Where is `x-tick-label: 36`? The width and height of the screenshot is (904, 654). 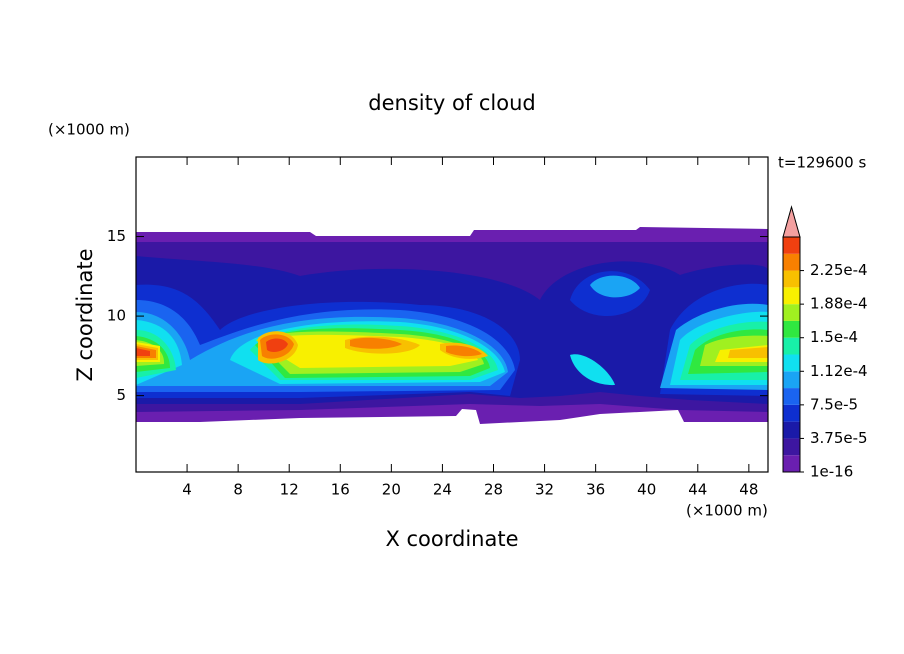 x-tick-label: 36 is located at coordinates (595, 490).